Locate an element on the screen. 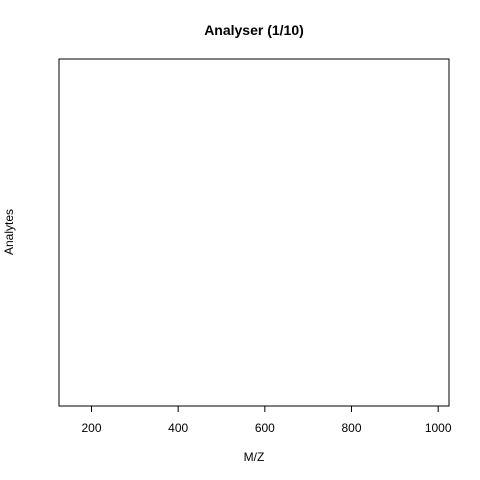 The width and height of the screenshot is (480, 480). x-tick-label-600: 600 is located at coordinates (265, 428).